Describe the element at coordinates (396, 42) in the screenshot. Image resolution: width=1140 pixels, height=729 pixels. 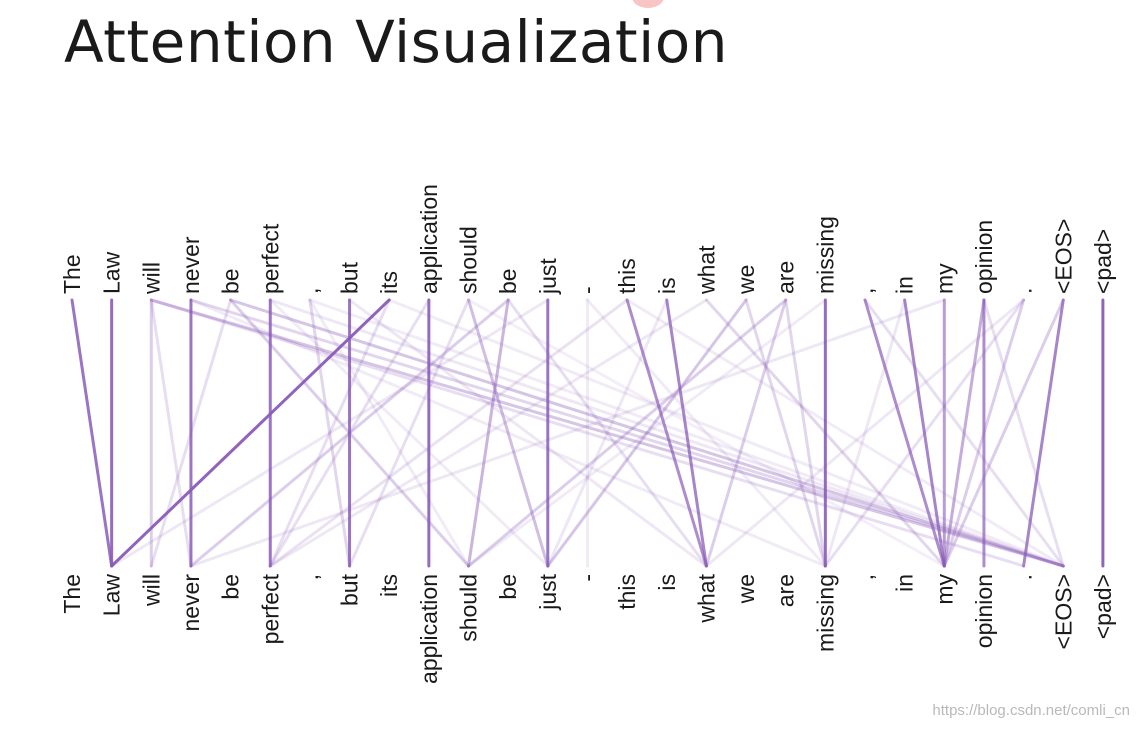
I see `page-title: Attention Visualization` at that location.